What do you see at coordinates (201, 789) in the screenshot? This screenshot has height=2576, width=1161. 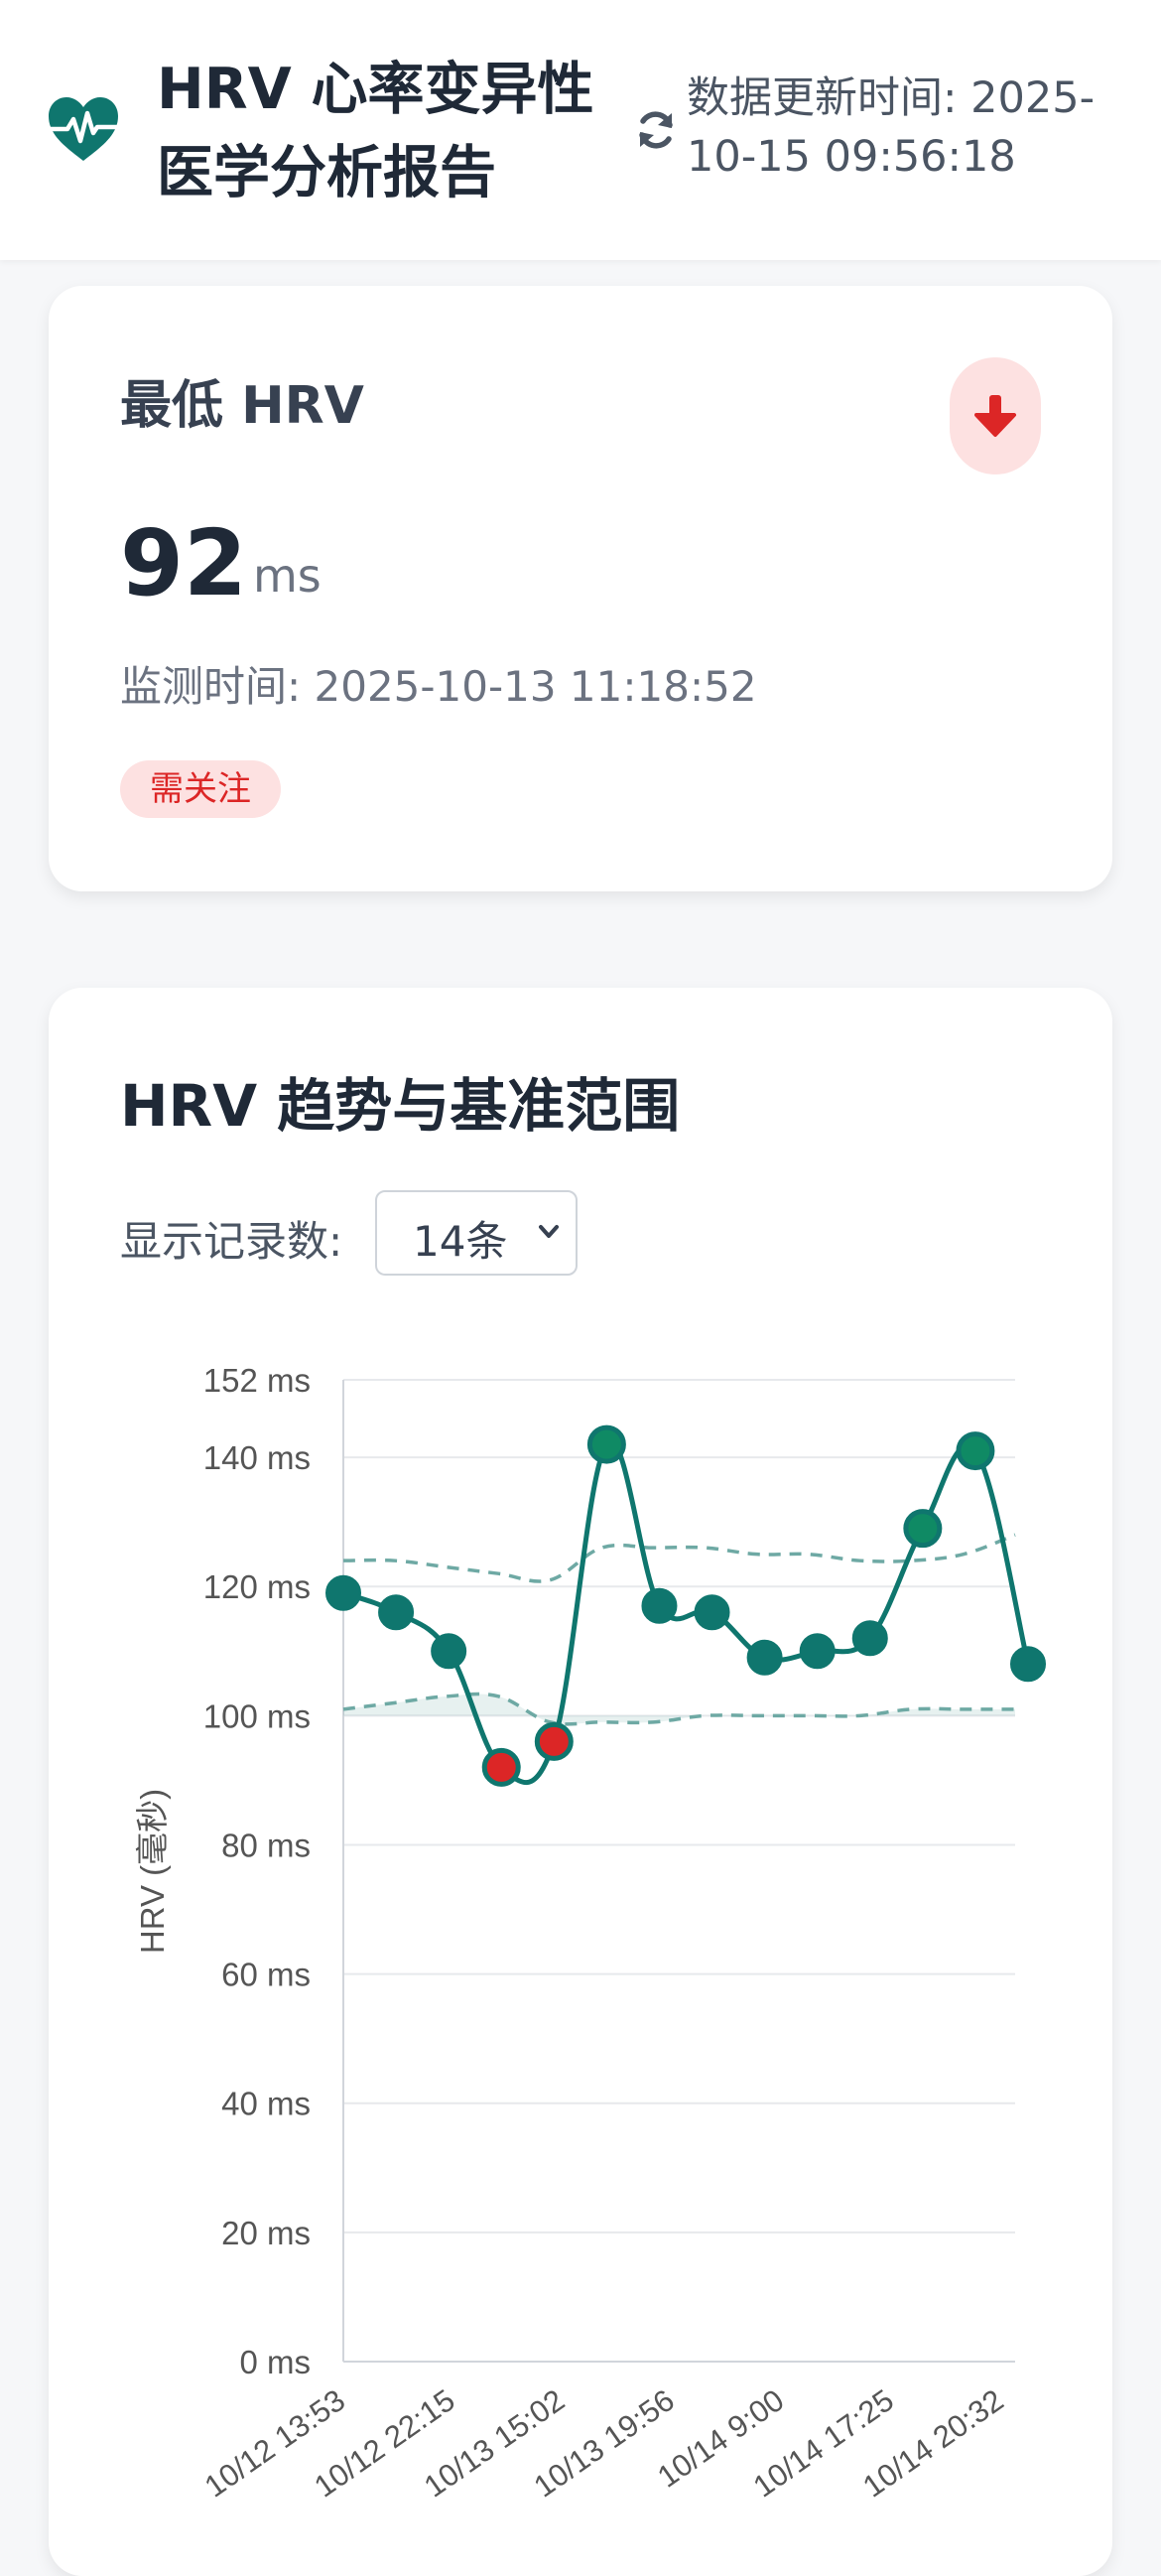 I see `status-badge: 需关注` at bounding box center [201, 789].